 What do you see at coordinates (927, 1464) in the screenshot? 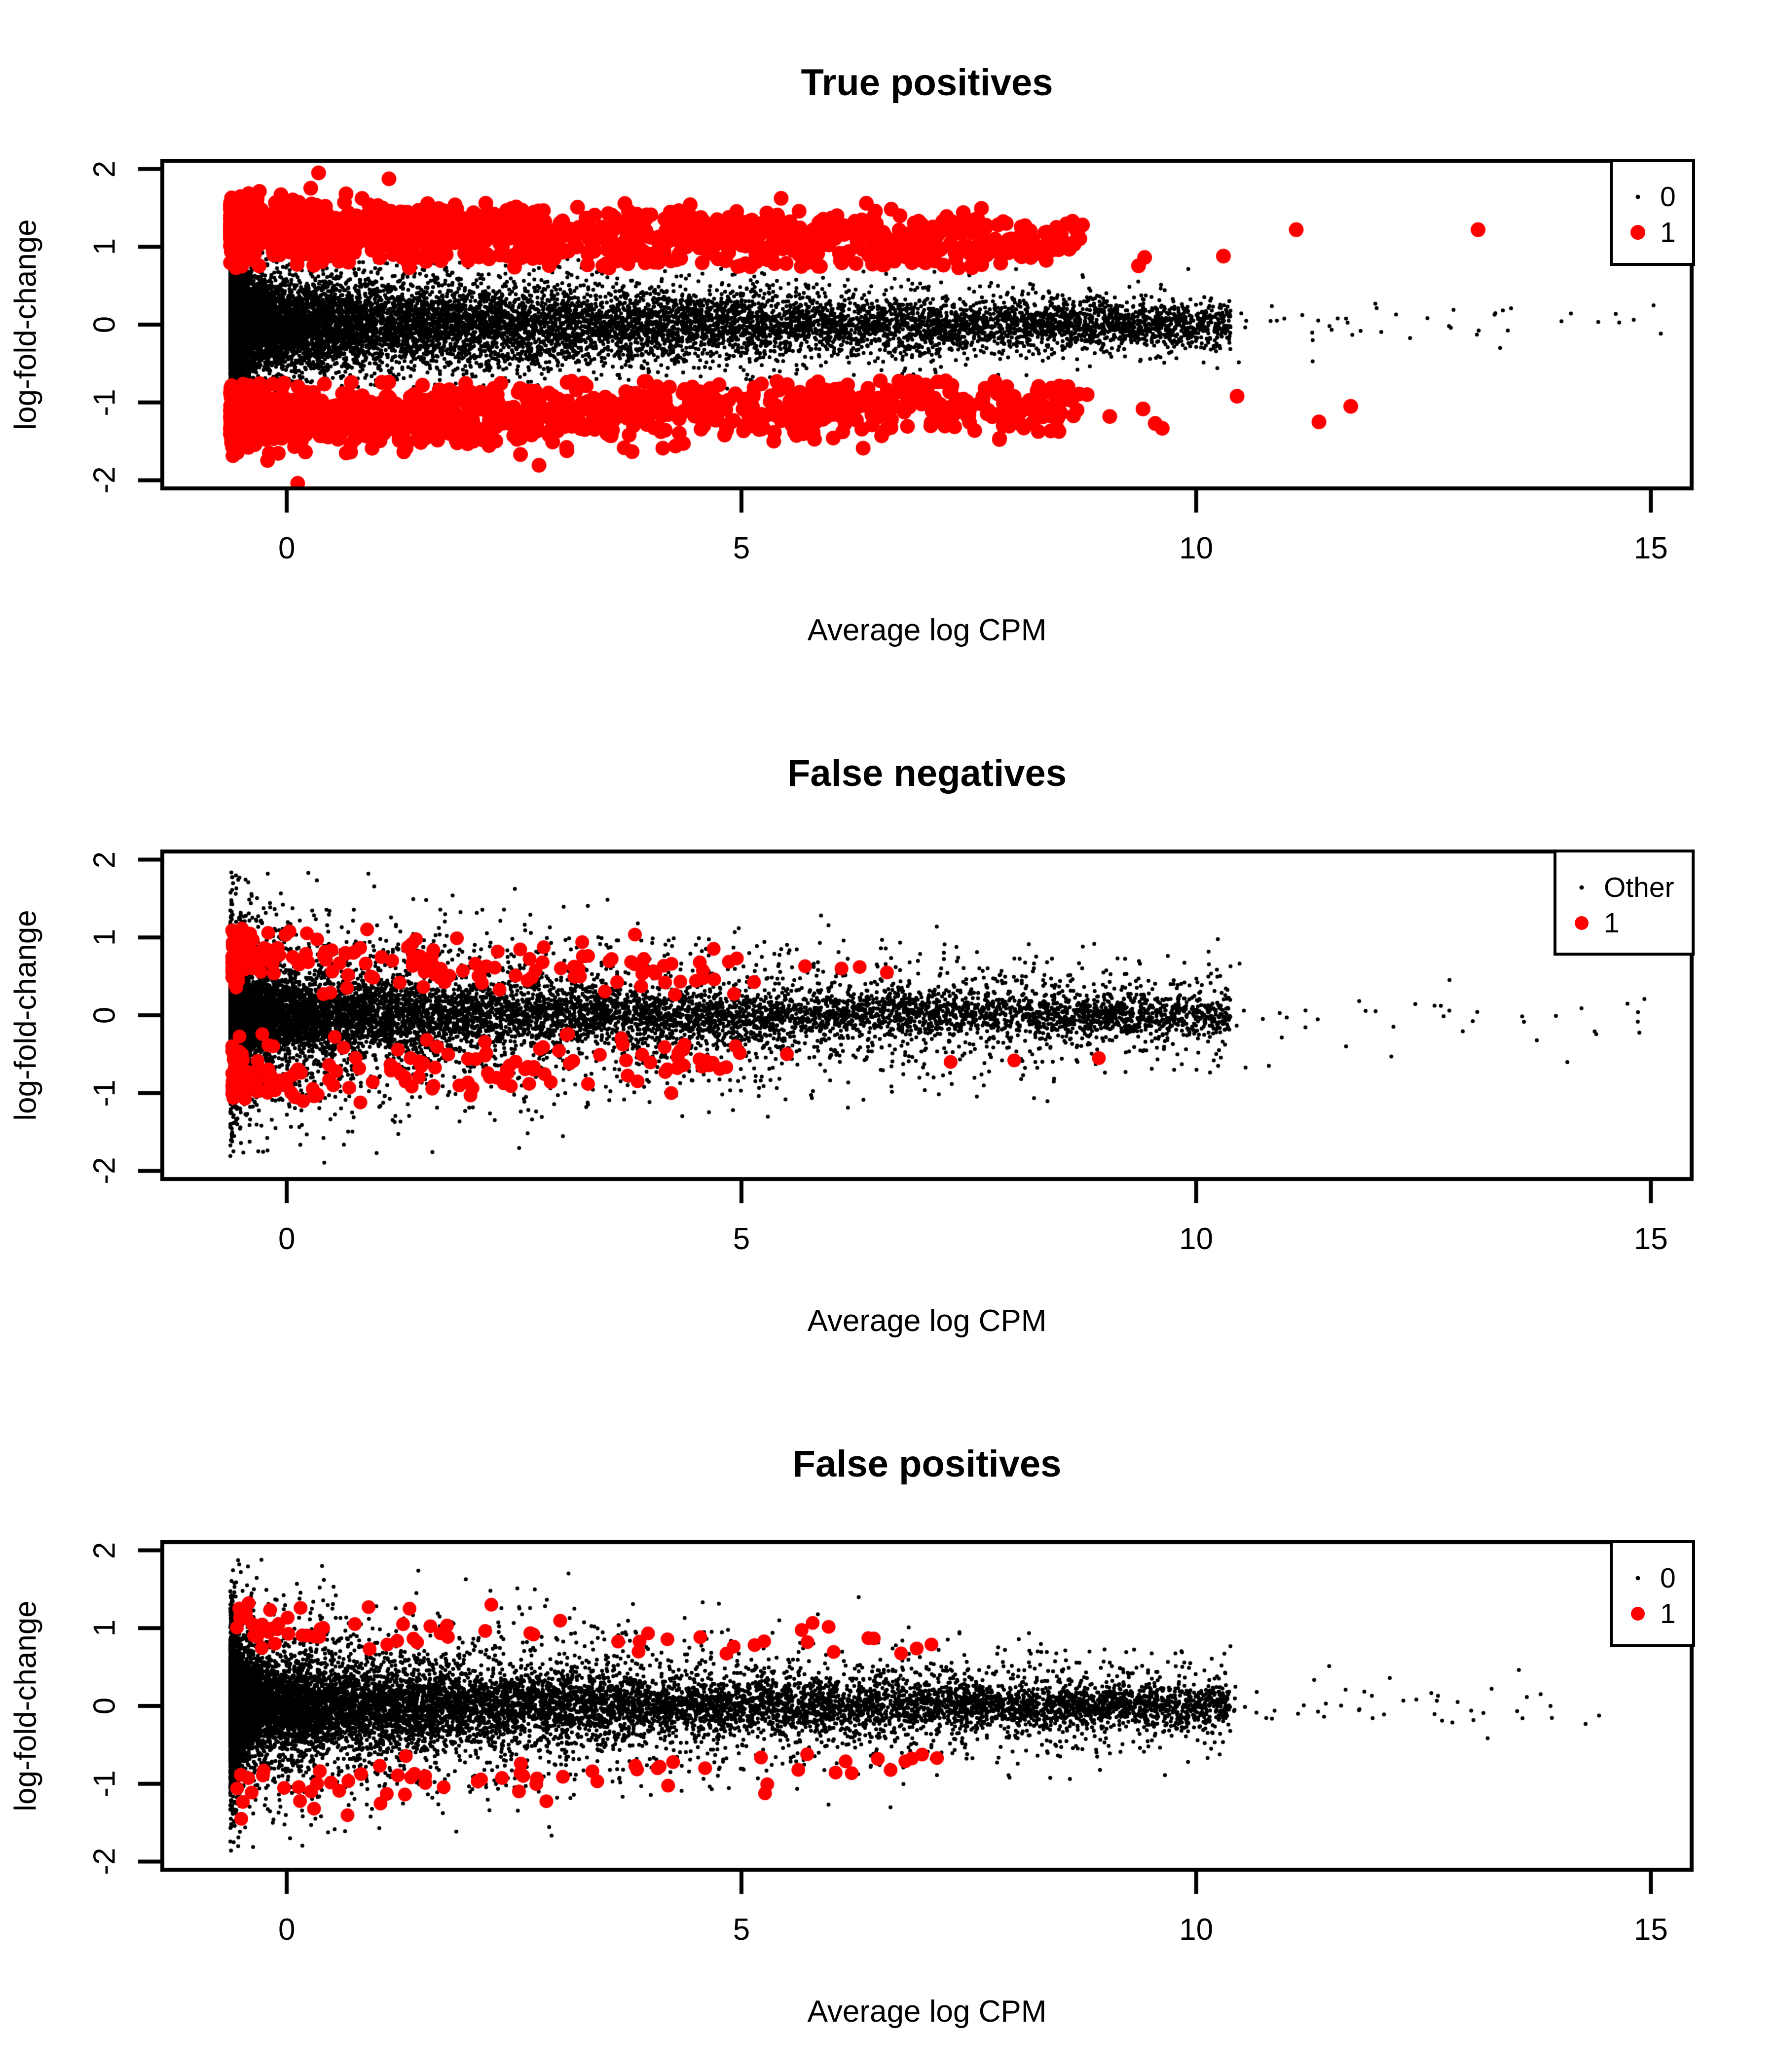
I see `panel-title: False positives` at bounding box center [927, 1464].